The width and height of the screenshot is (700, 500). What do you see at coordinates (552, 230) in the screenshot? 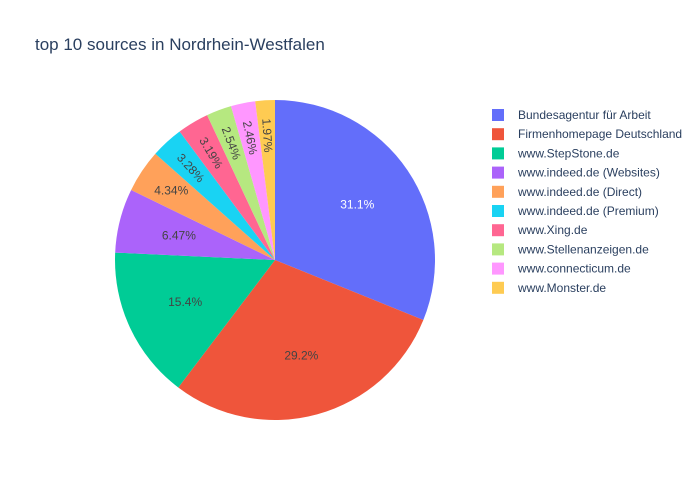
I see `legend-label: www.Xing.de` at bounding box center [552, 230].